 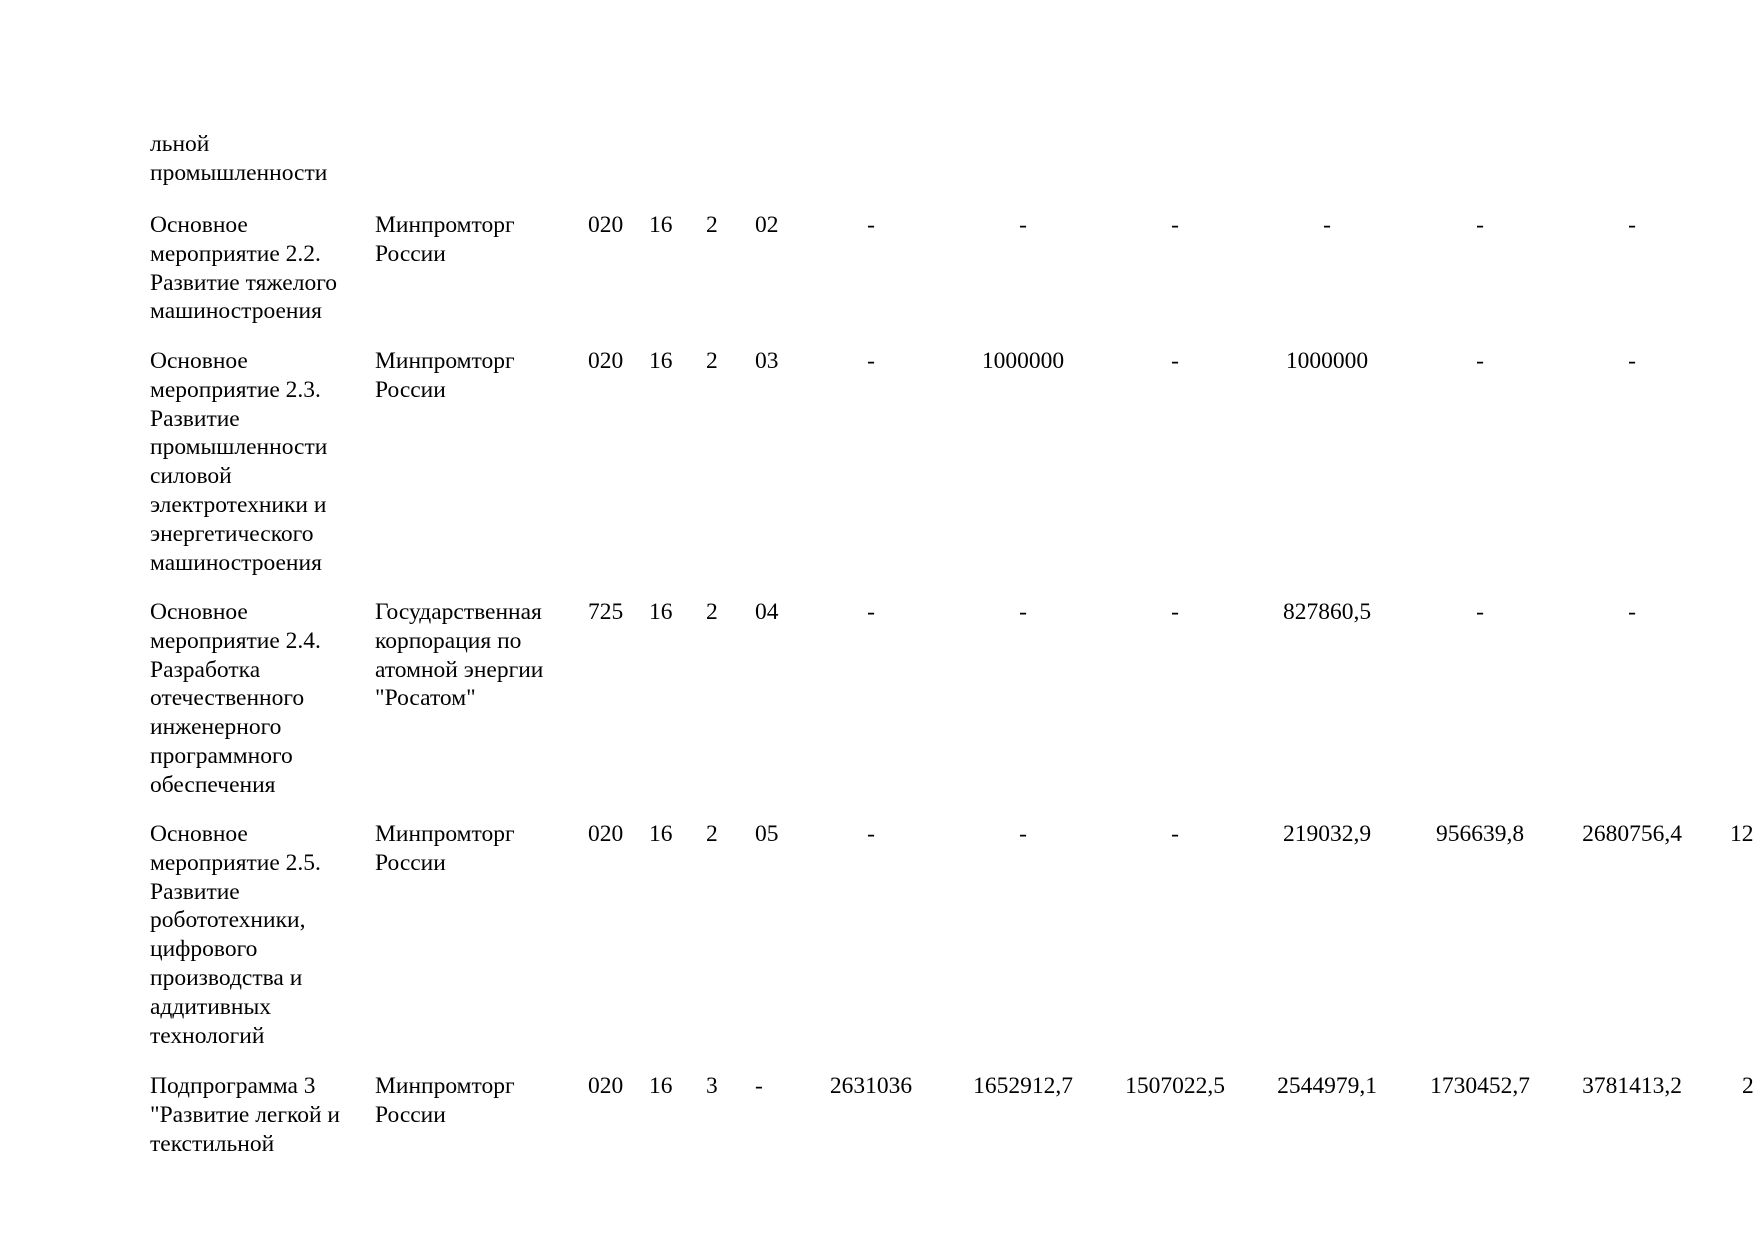 What do you see at coordinates (1175, 1086) in the screenshot?
I see `value-cell: 1507022,5` at bounding box center [1175, 1086].